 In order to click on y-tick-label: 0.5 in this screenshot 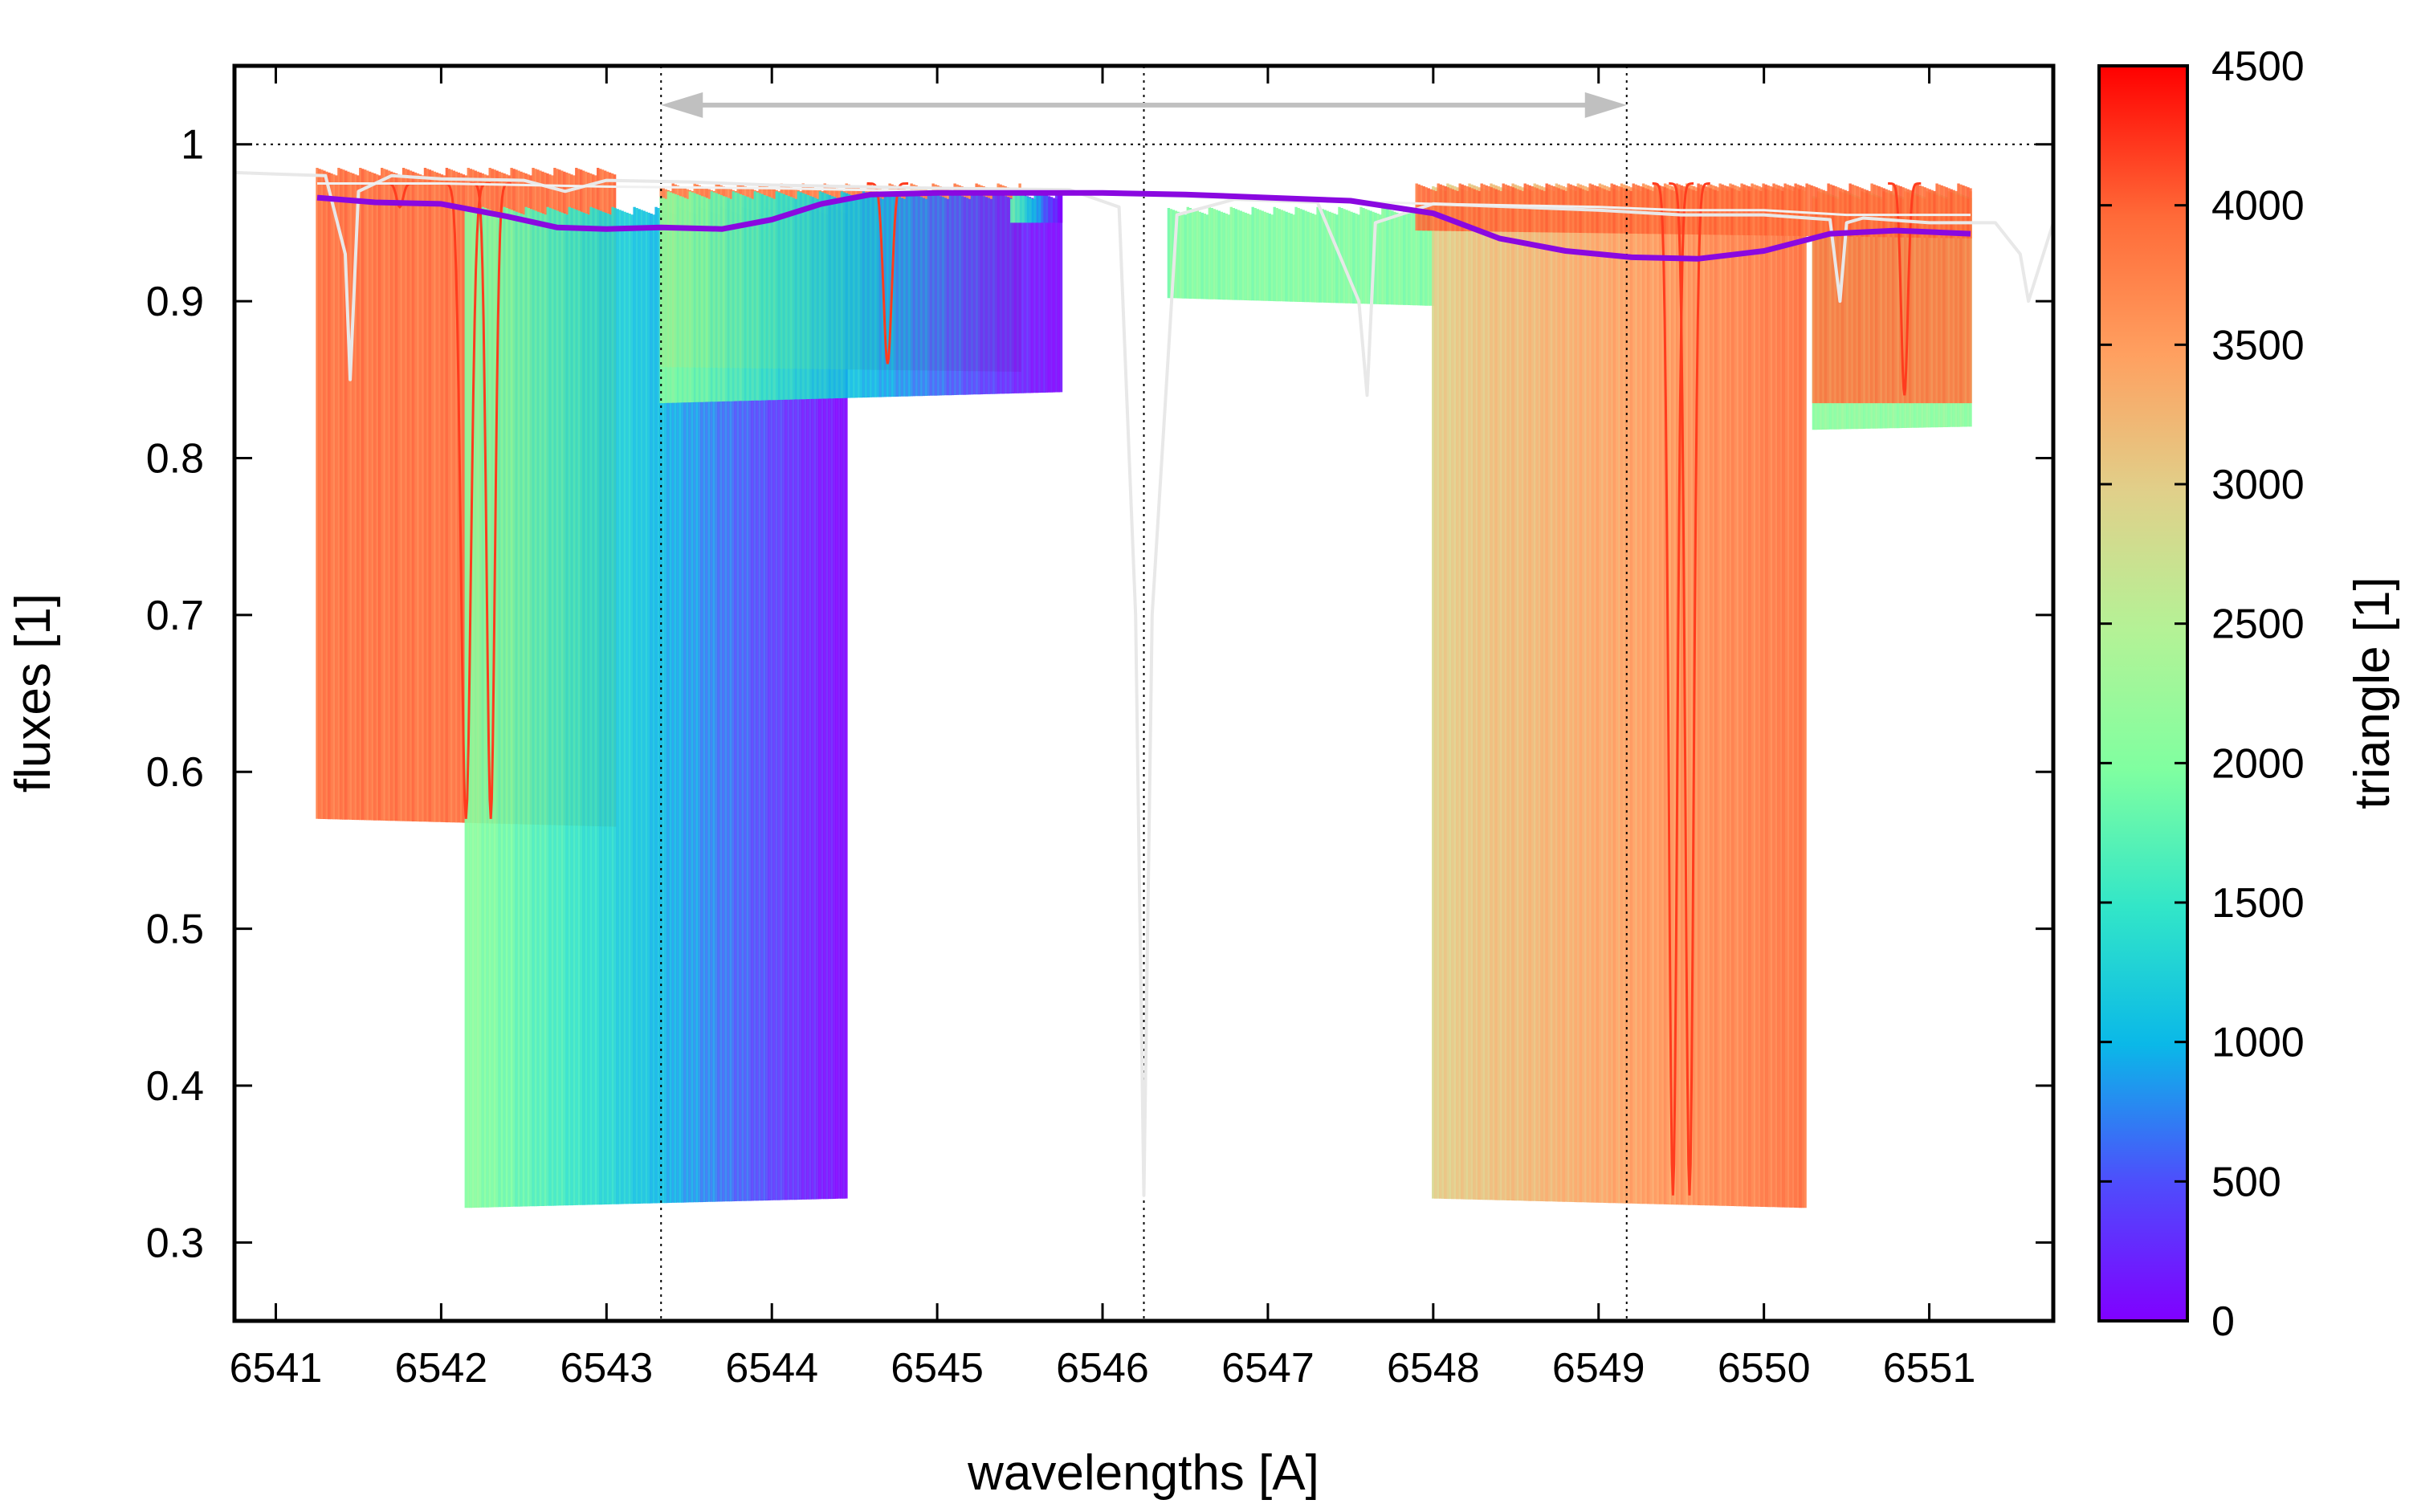, I will do `click(175, 930)`.